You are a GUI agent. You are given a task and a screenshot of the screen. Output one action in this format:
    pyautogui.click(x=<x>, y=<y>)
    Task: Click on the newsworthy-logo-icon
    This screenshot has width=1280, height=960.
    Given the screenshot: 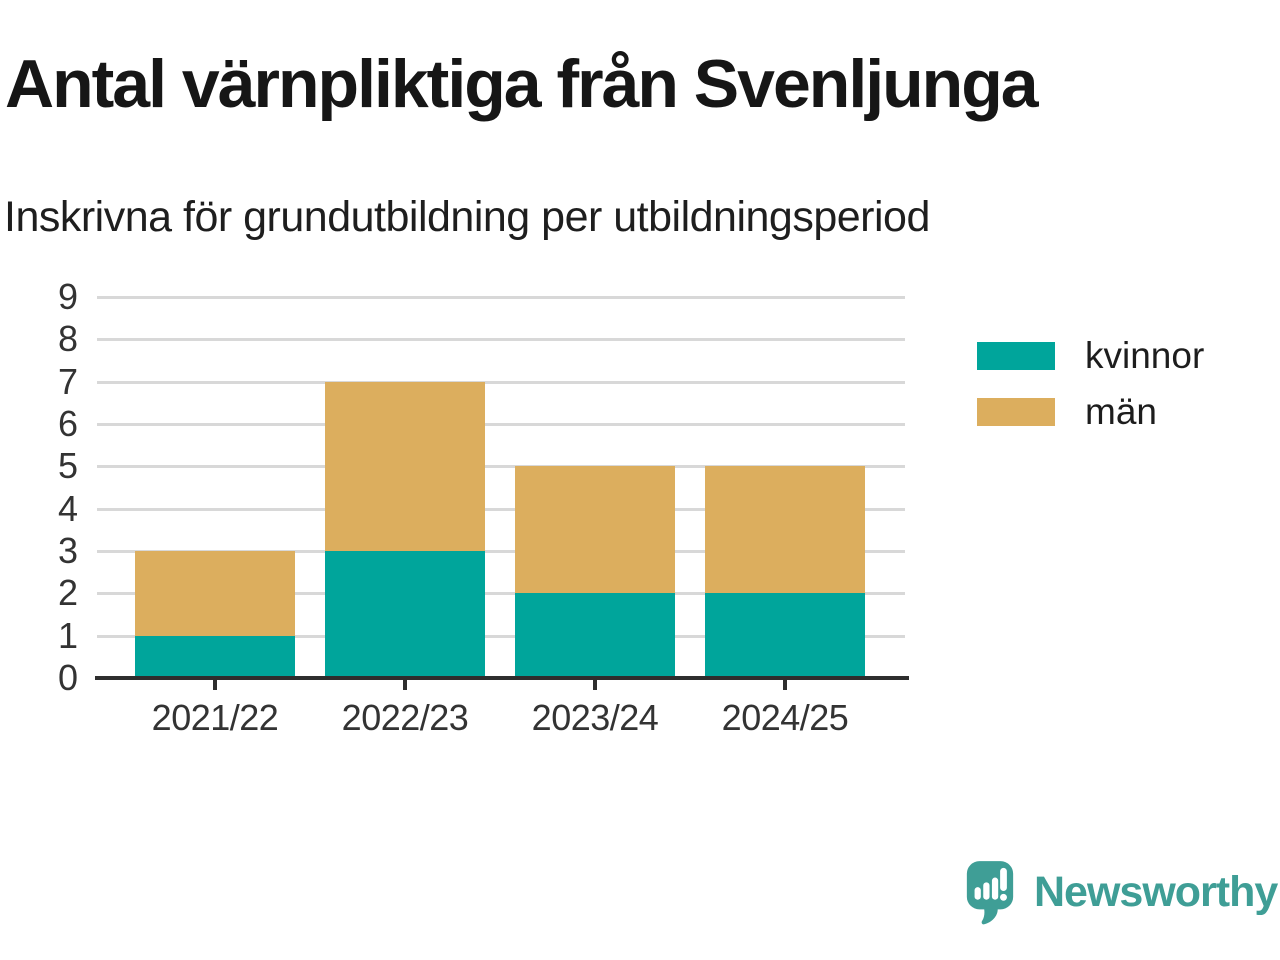 What is the action you would take?
    pyautogui.click(x=990, y=893)
    